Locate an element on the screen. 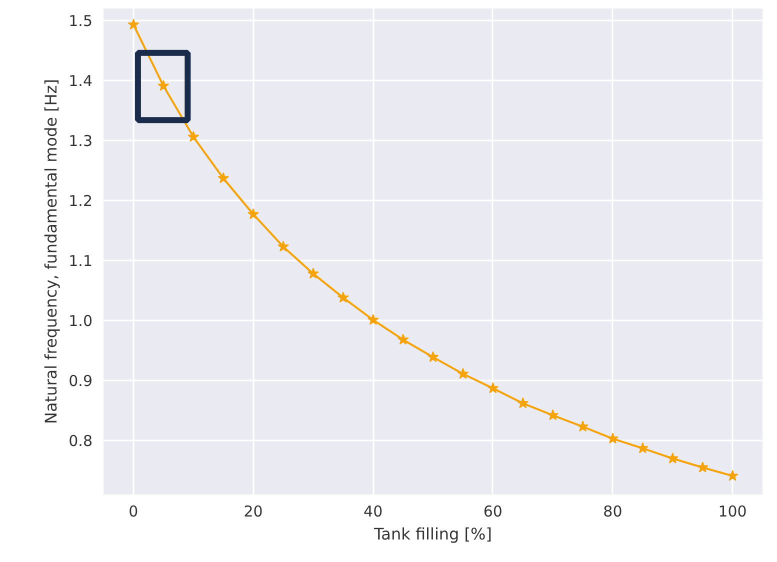  y-tick-label: 1.2 is located at coordinates (80, 201).